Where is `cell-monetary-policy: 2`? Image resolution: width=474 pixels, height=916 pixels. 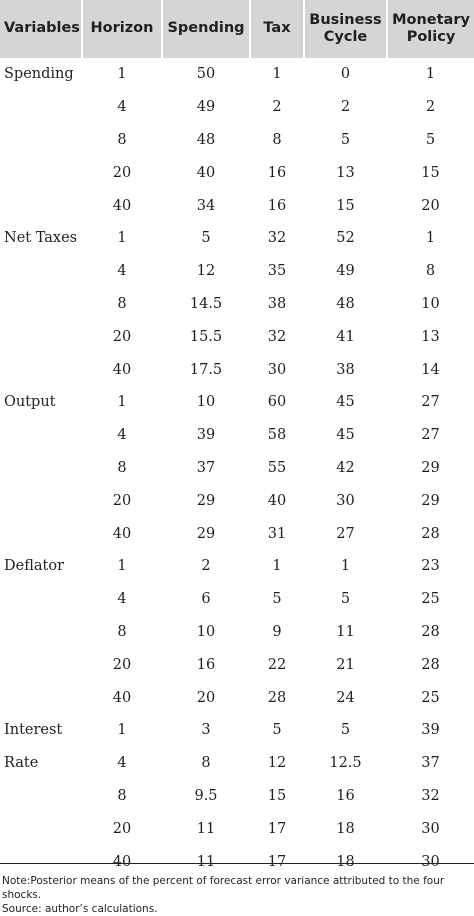 cell-monetary-policy: 2 is located at coordinates (430, 107).